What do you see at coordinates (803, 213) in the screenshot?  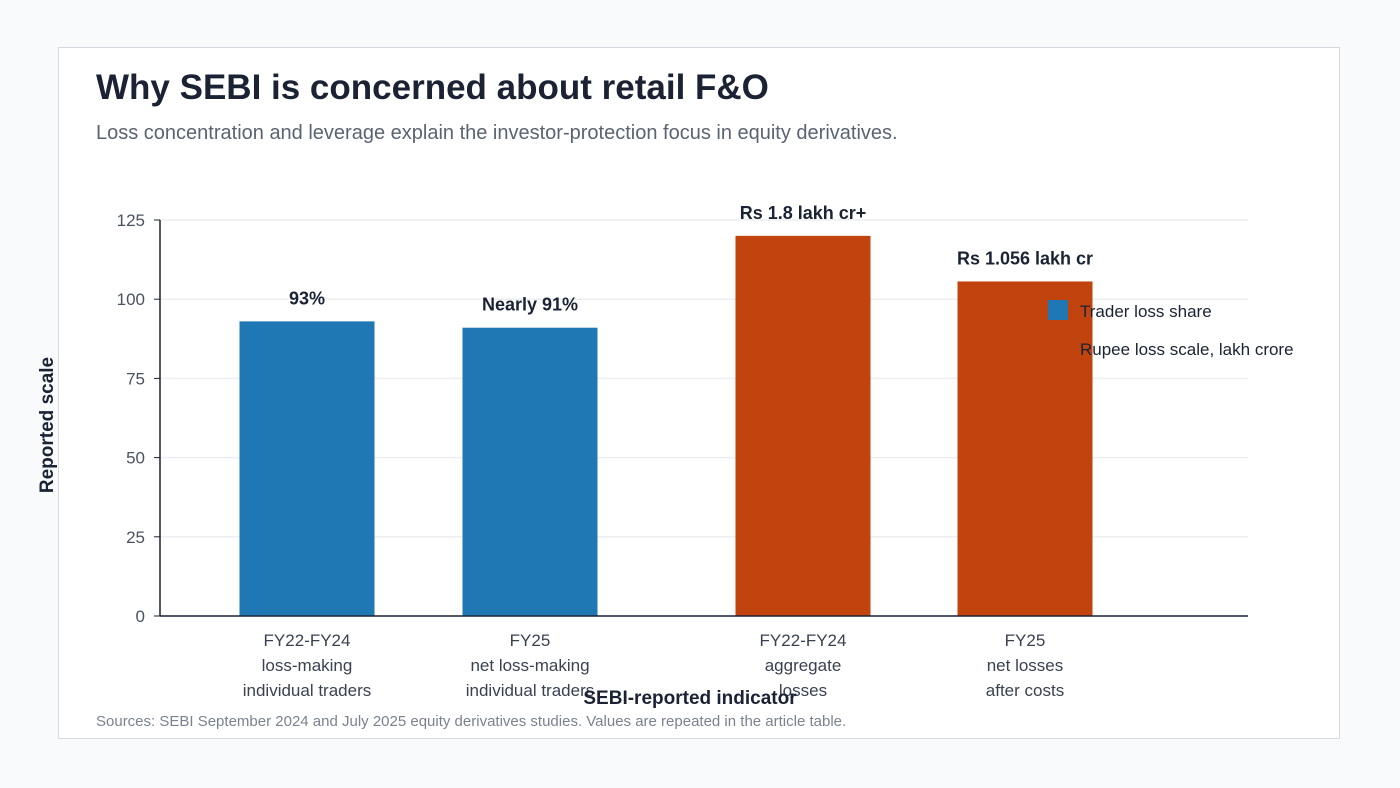 I see `data-label: Rs 1.8 lakh cr+` at bounding box center [803, 213].